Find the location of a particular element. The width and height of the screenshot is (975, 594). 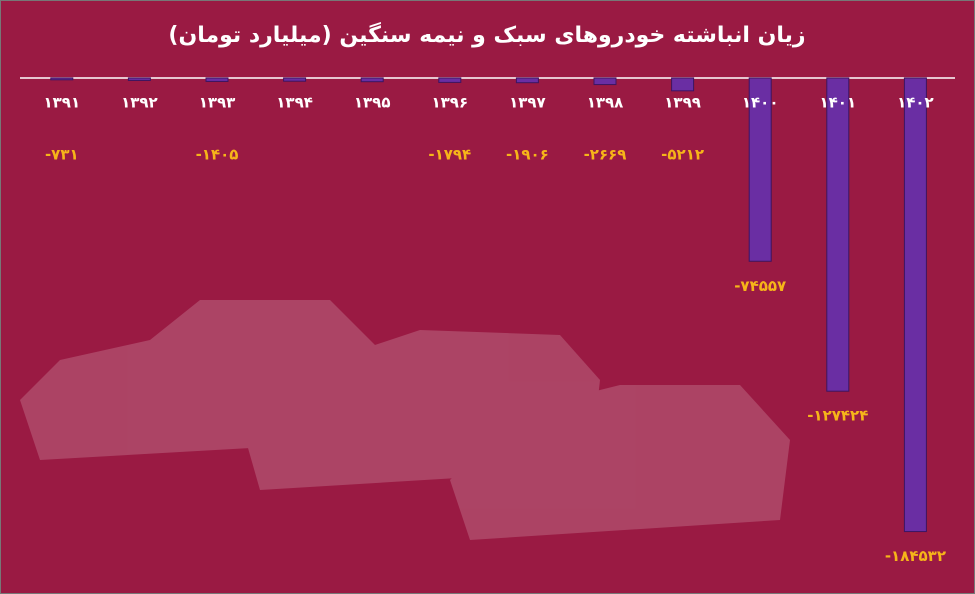

value-label: -۱۴۰۵ is located at coordinates (217, 155).